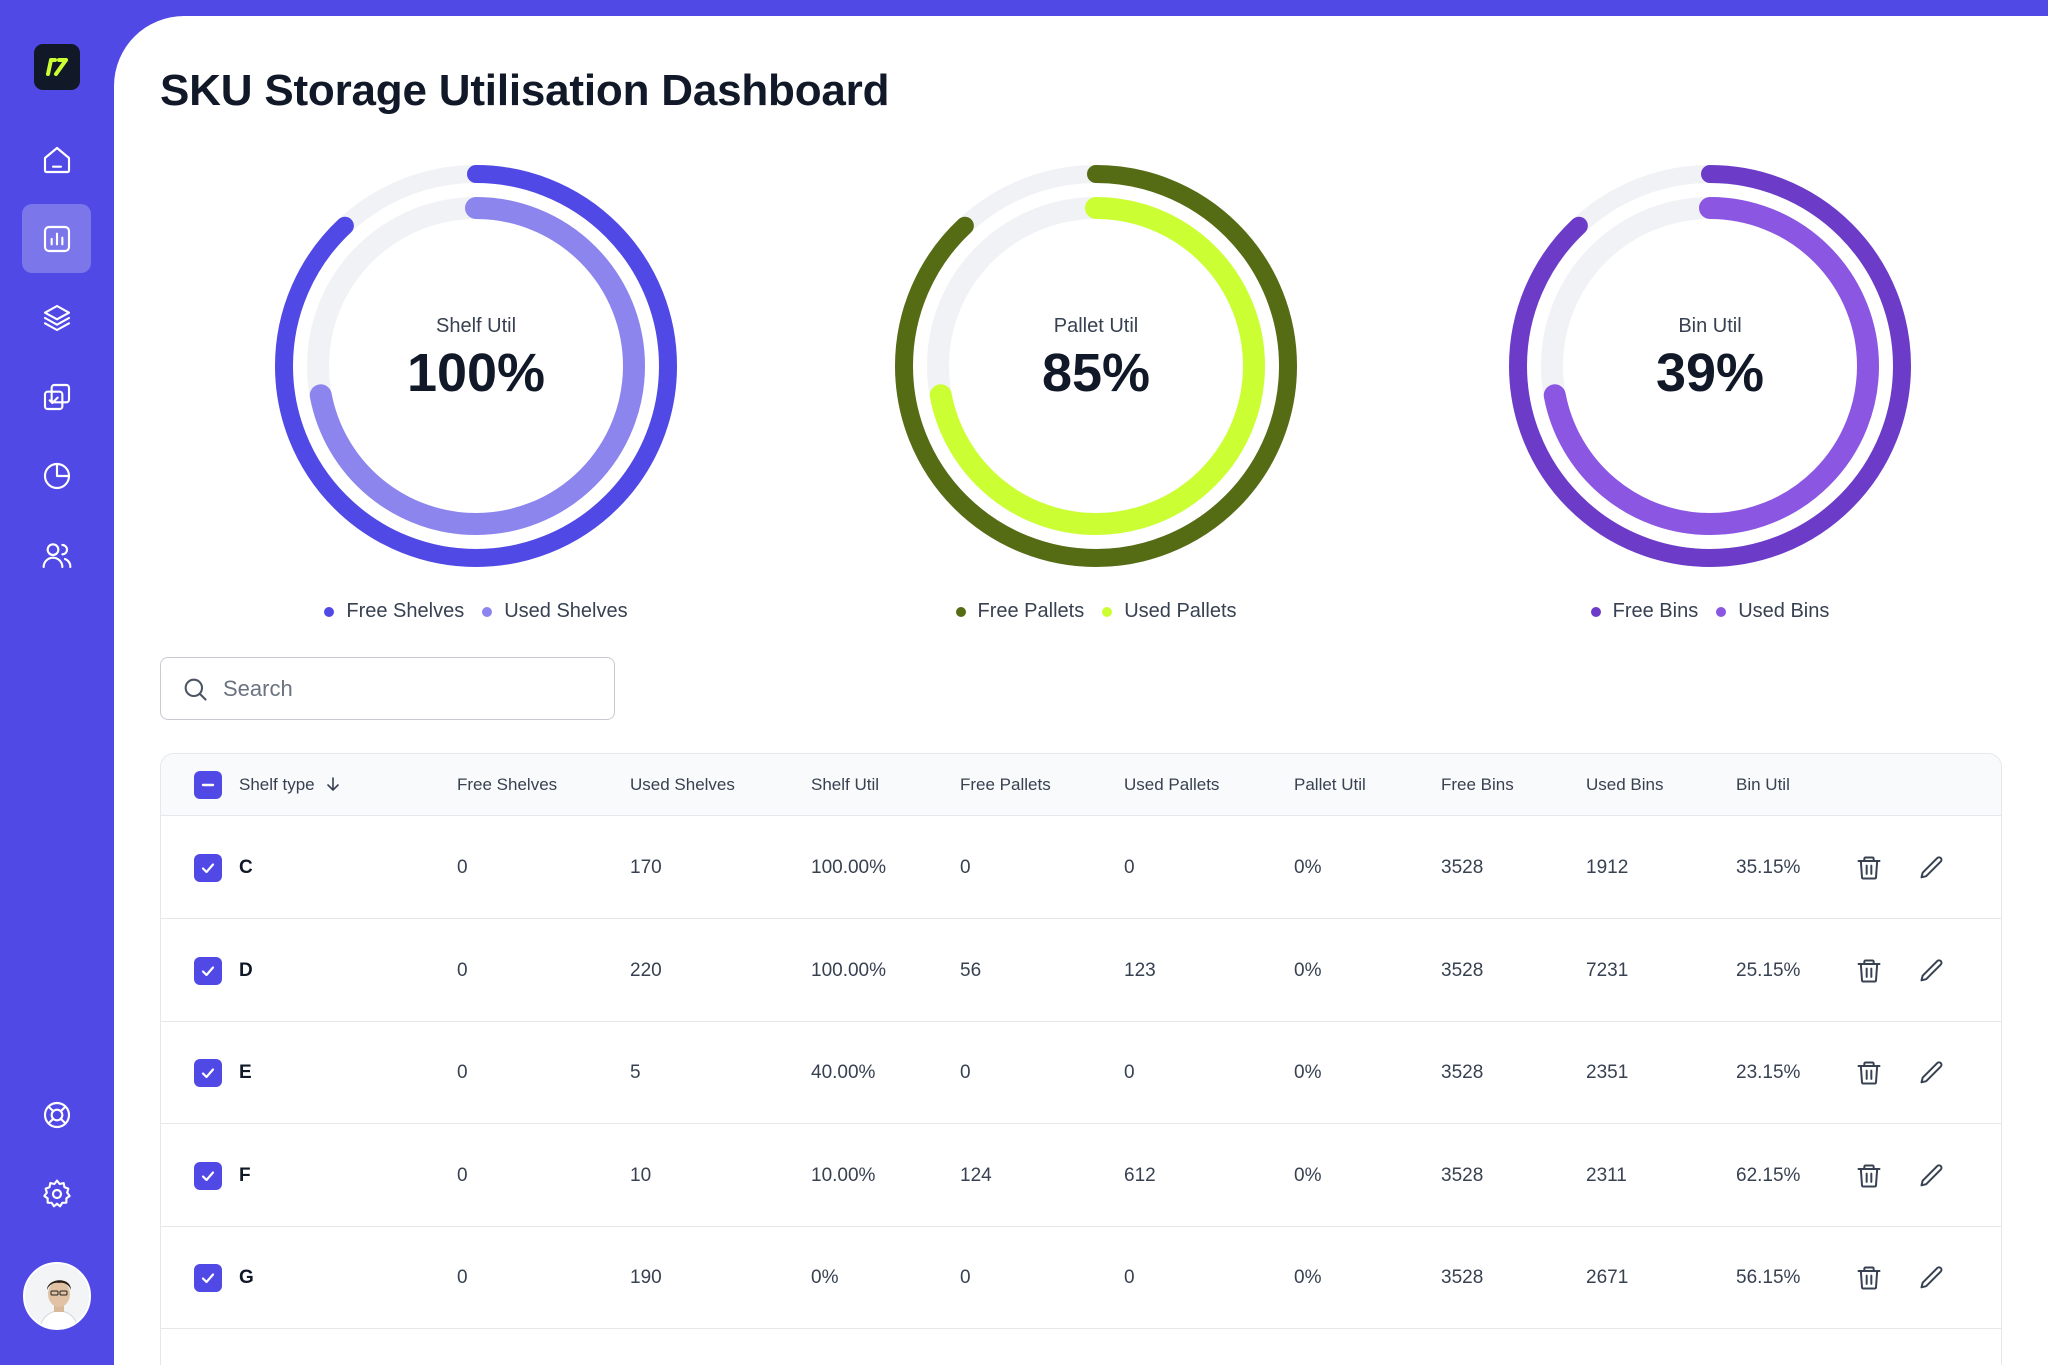  Describe the element at coordinates (1031, 611) in the screenshot. I see `legend-label: Free Pallets` at that location.